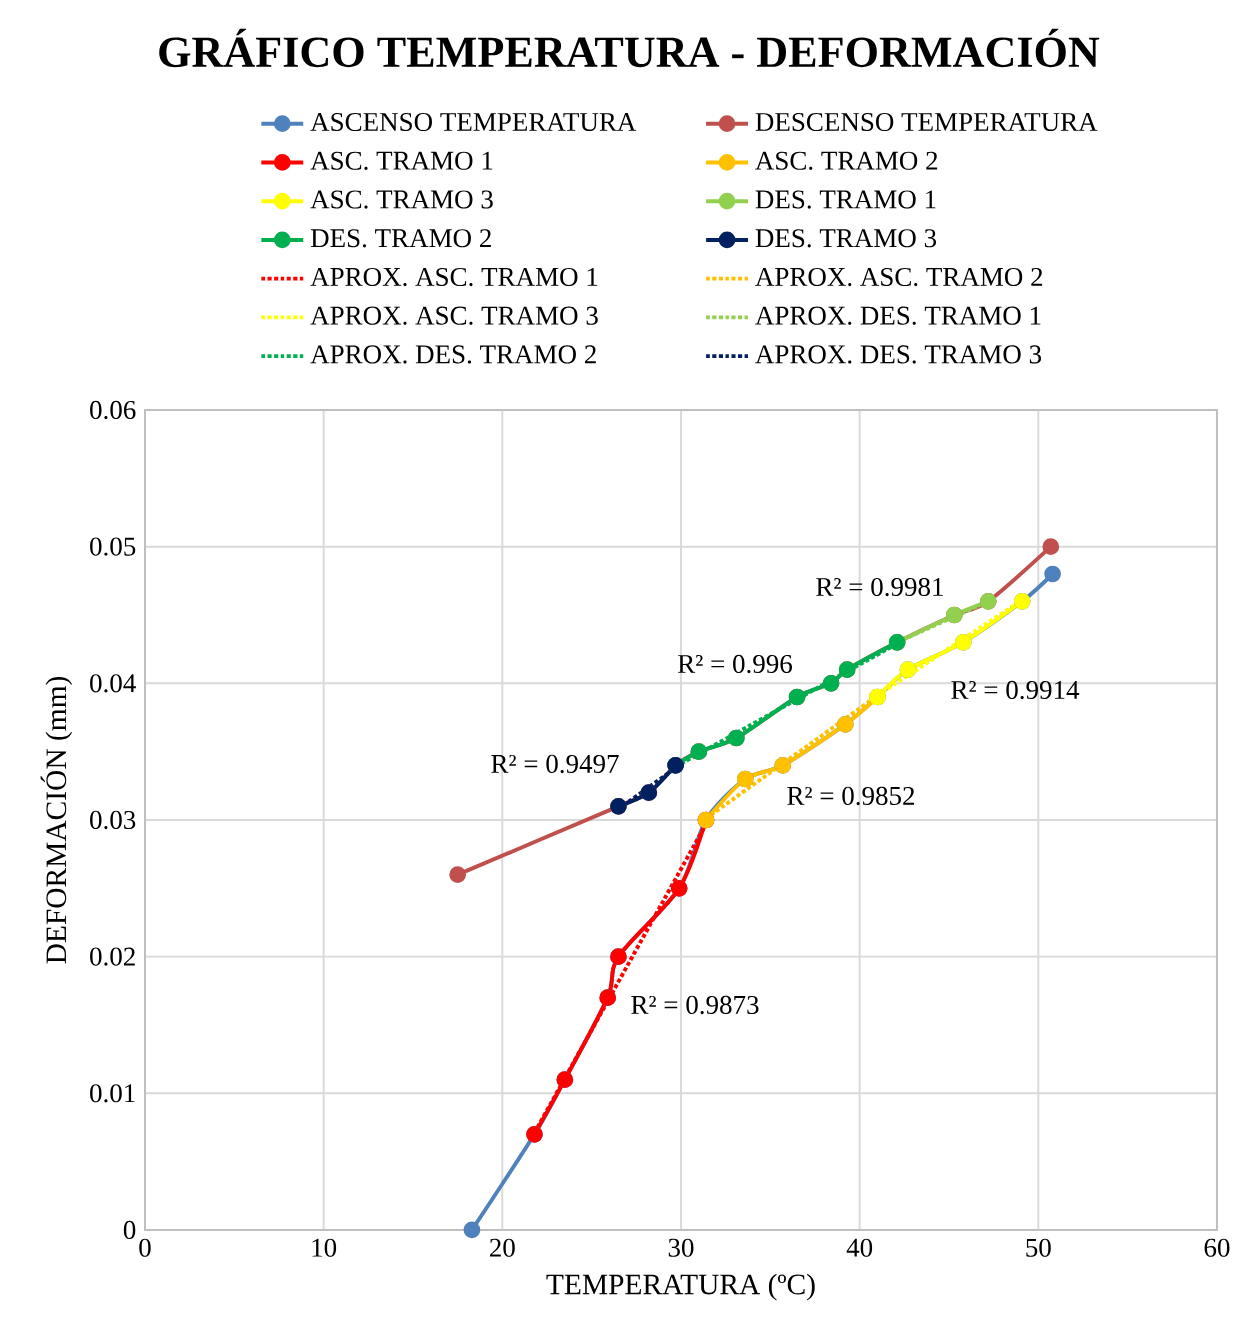 The height and width of the screenshot is (1338, 1257). I want to click on annotation: R² = 0.9981, so click(879, 587).